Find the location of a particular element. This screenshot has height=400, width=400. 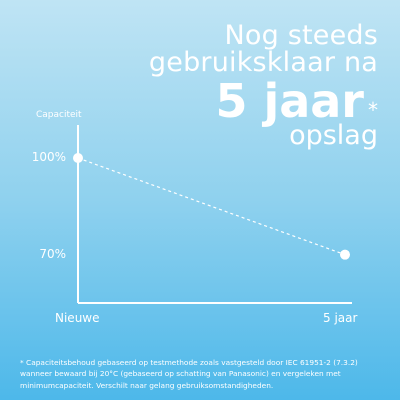

headline-big: 5 jaar * is located at coordinates (253, 101).